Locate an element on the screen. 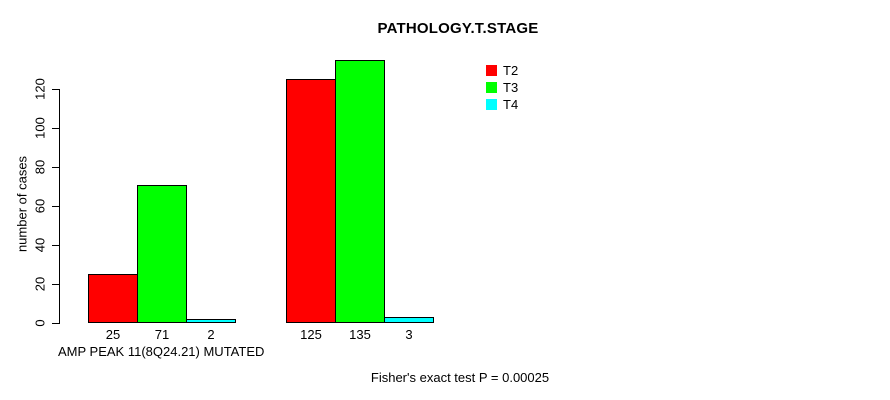 The width and height of the screenshot is (890, 400). bar-value-label: 2 is located at coordinates (211, 334).